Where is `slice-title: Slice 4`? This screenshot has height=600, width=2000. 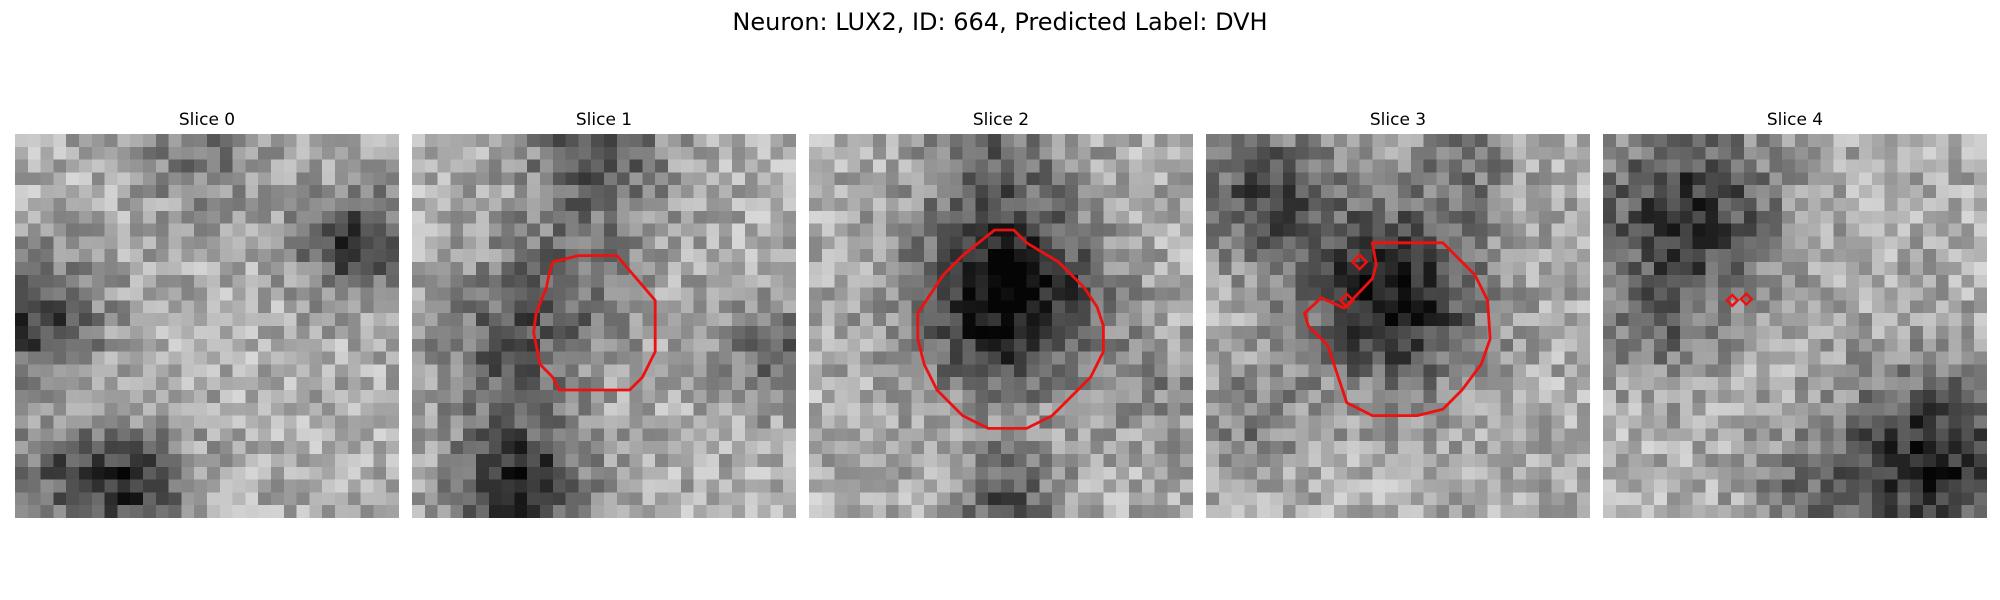
slice-title: Slice 4 is located at coordinates (1795, 120).